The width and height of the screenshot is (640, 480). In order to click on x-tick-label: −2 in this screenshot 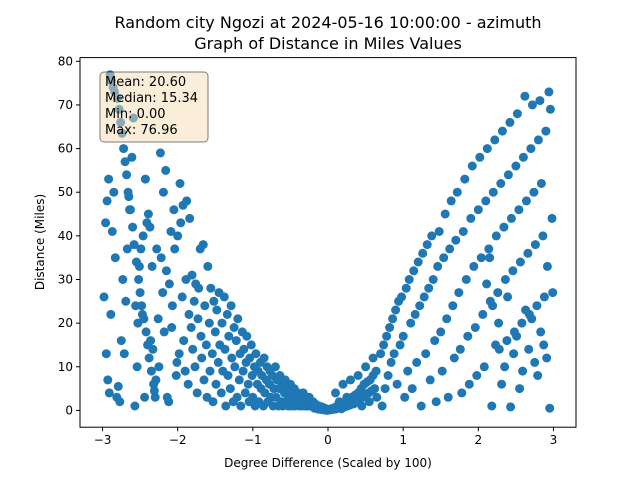, I will do `click(178, 440)`.